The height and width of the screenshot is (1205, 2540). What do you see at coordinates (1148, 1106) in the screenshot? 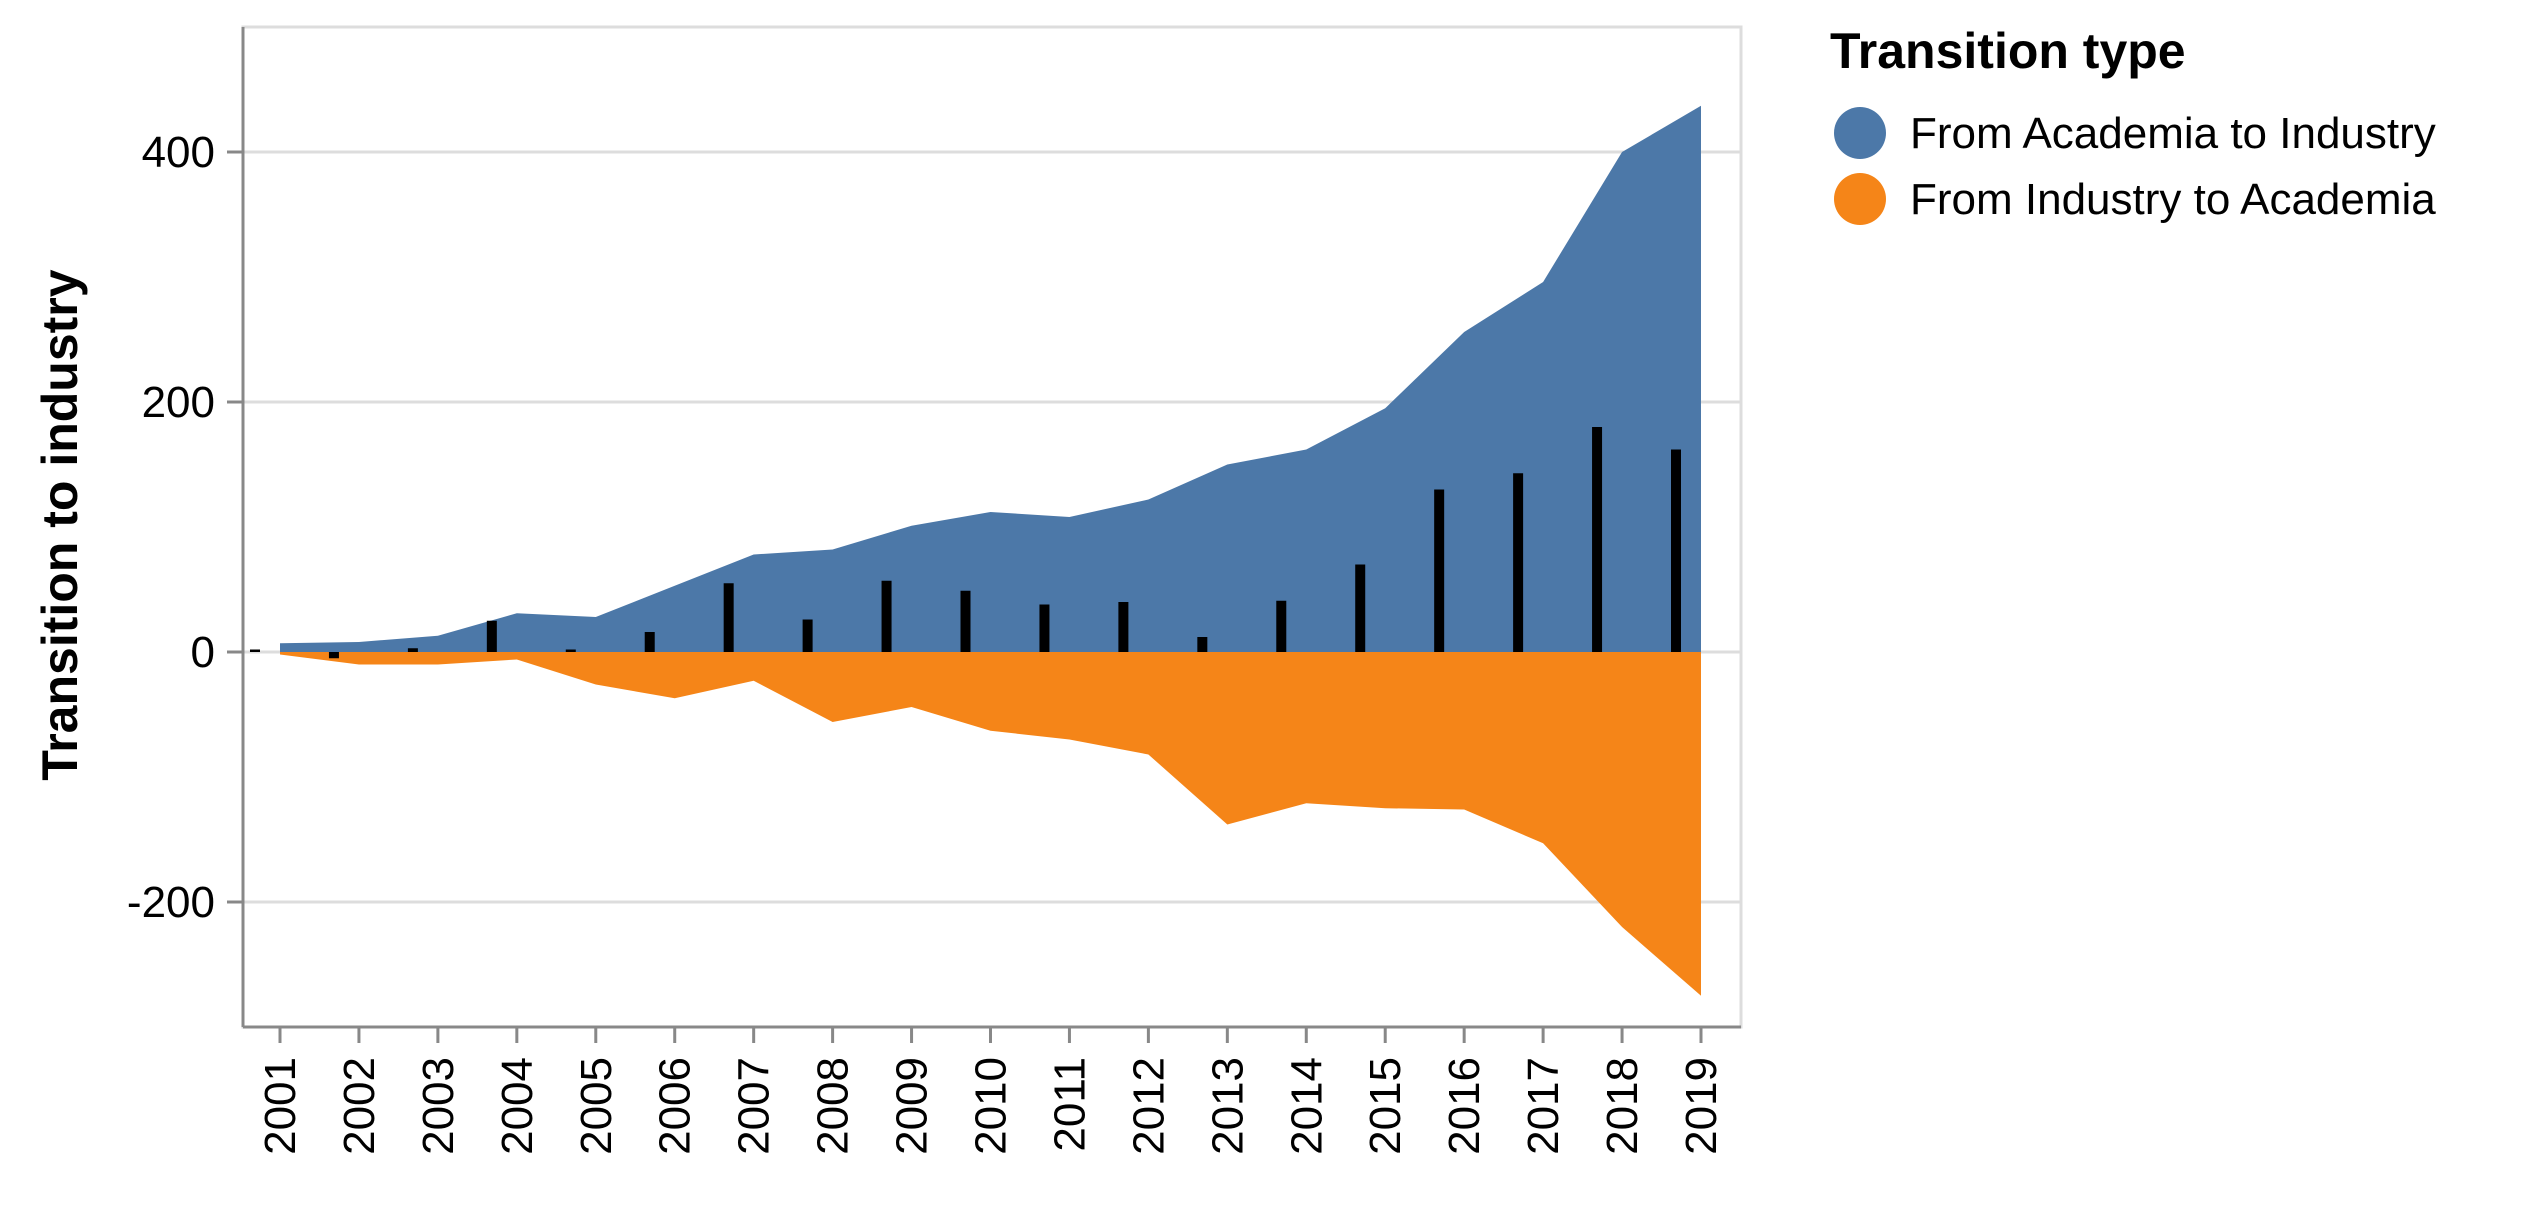
I see `x-tick-label: 2012` at bounding box center [1148, 1106].